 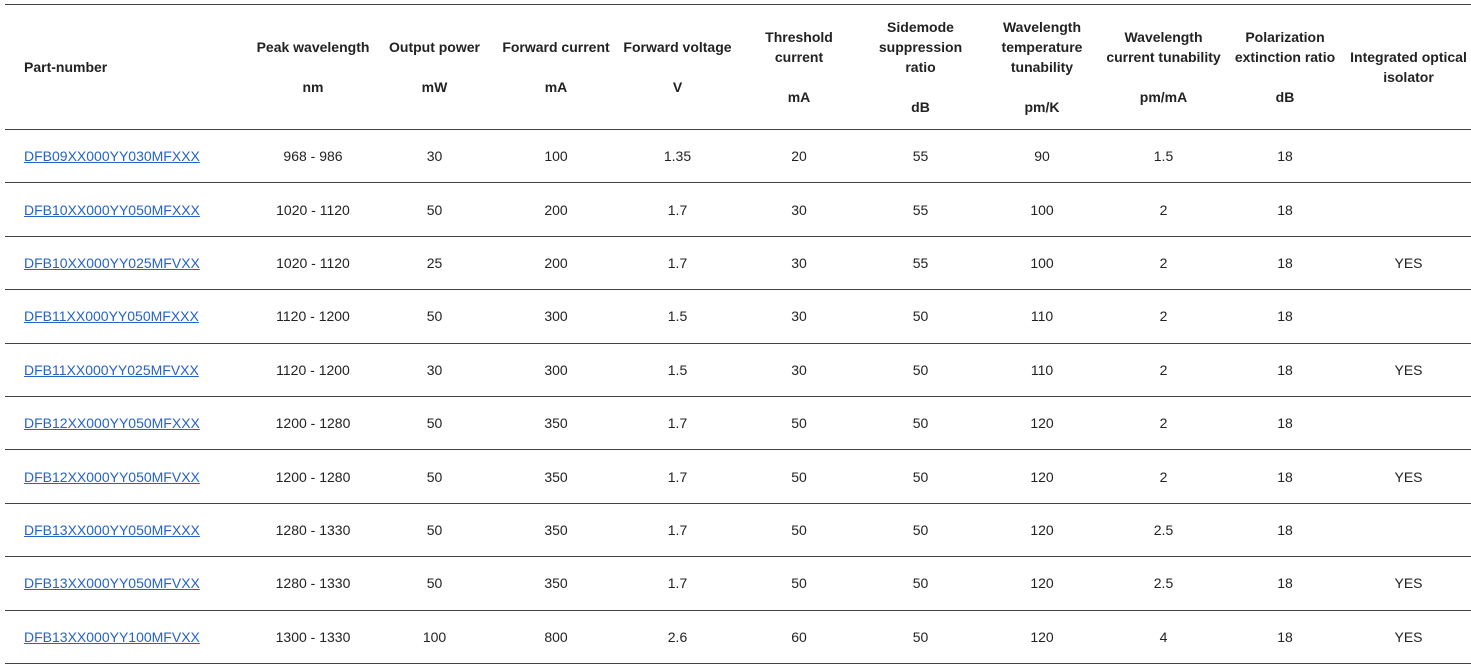 I want to click on column-header-peak-wavelength: Peak wavelength nm, so click(x=313, y=67).